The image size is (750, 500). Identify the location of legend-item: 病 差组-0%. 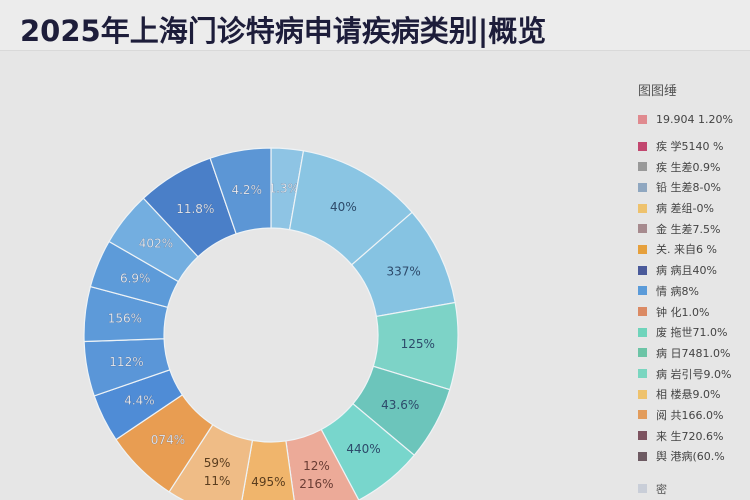
(694, 208).